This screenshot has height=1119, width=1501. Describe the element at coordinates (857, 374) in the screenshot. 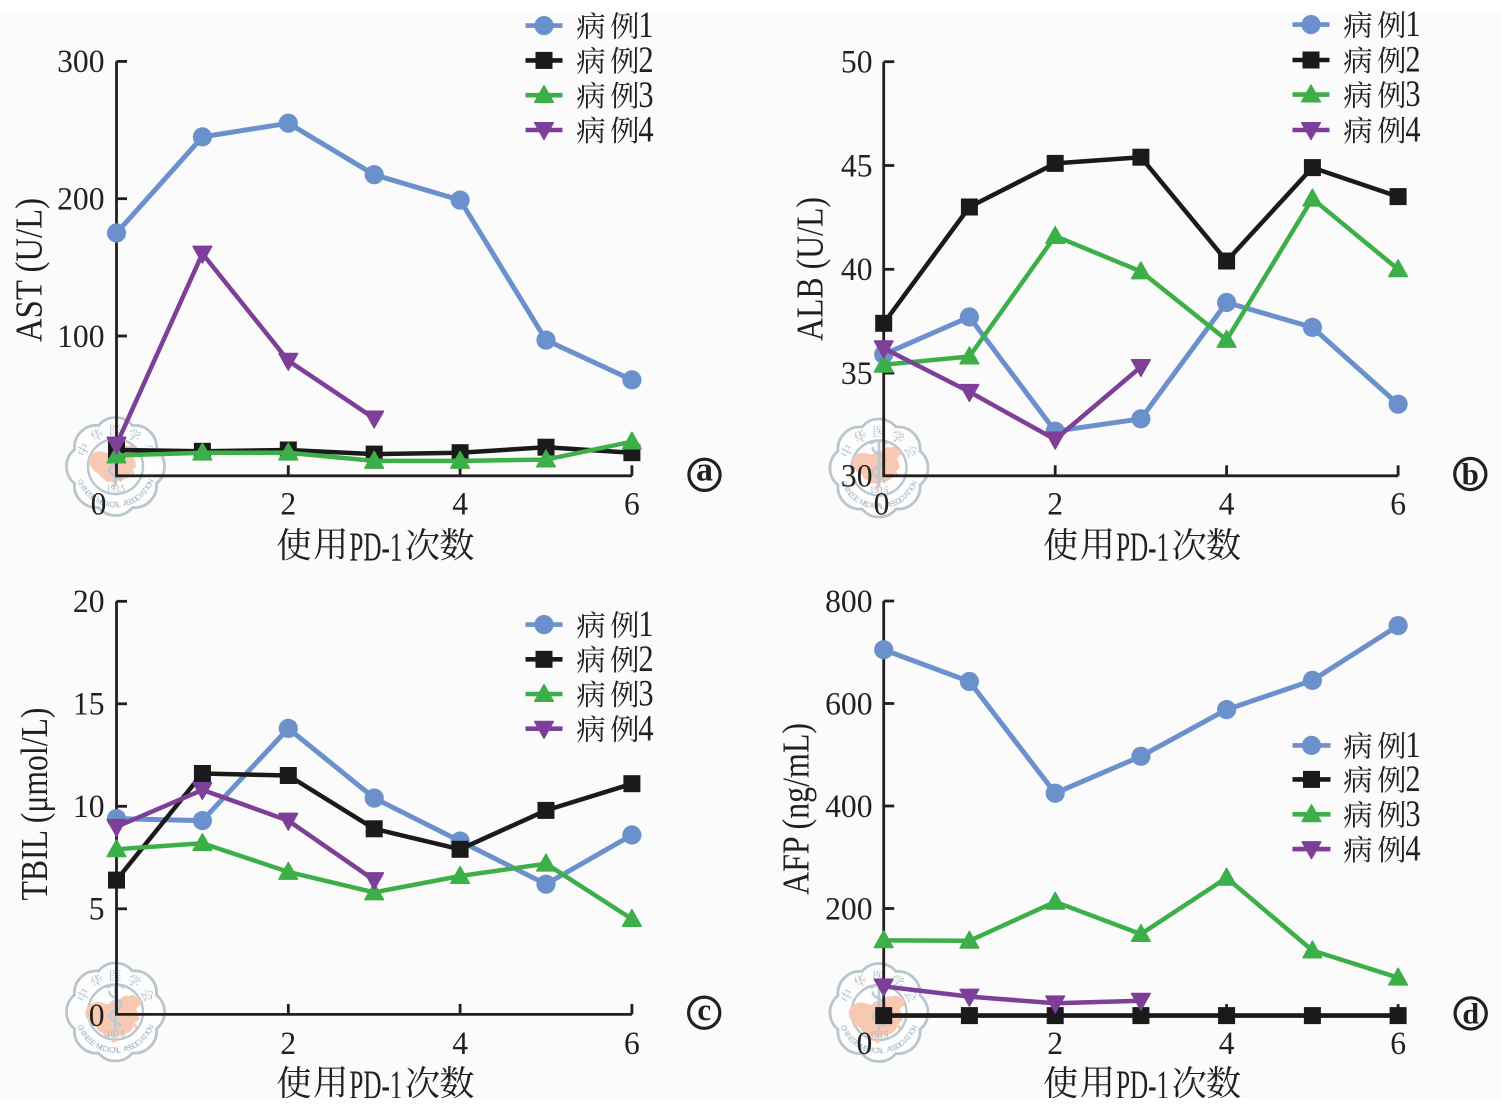

I see `svg-text: 35` at that location.